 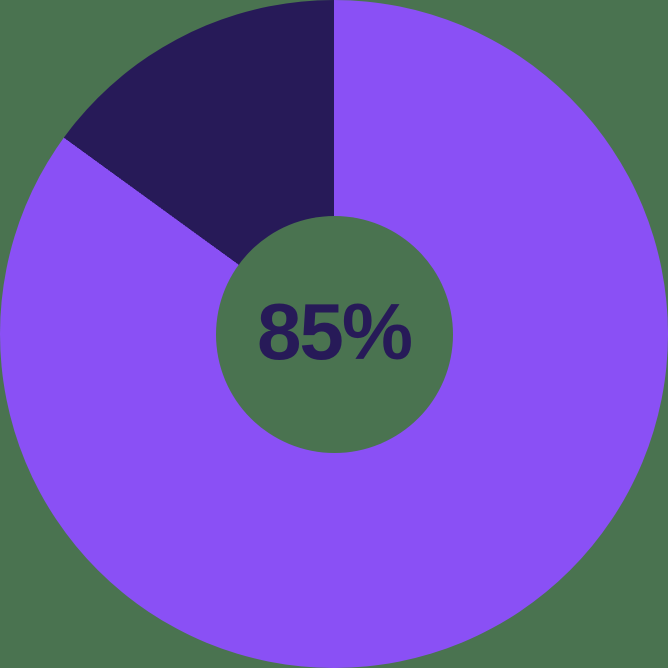 I want to click on donut-hole: 85%, so click(x=334, y=334).